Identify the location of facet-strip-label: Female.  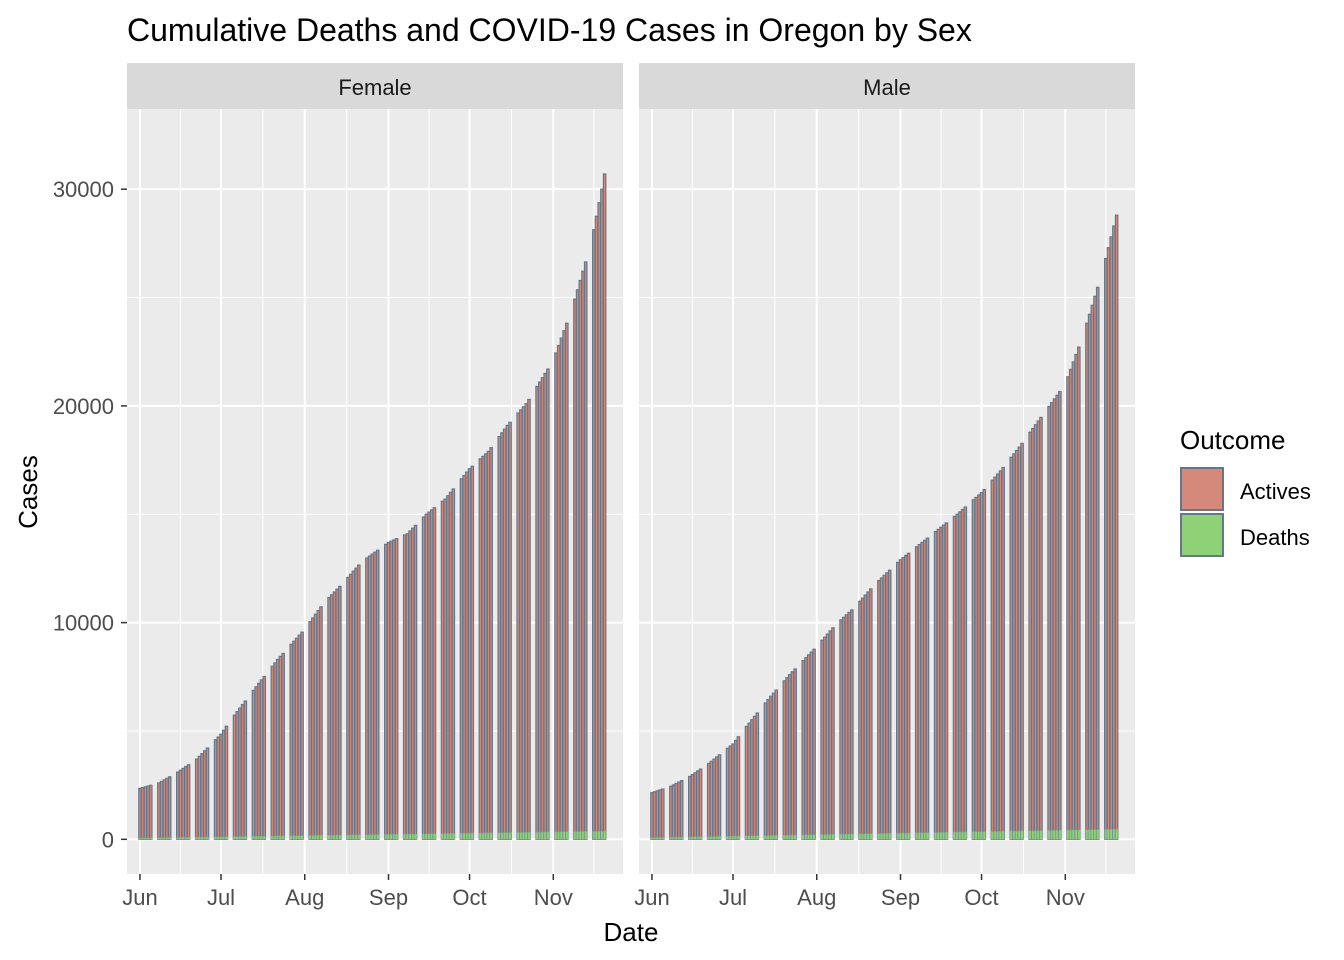
(374, 87).